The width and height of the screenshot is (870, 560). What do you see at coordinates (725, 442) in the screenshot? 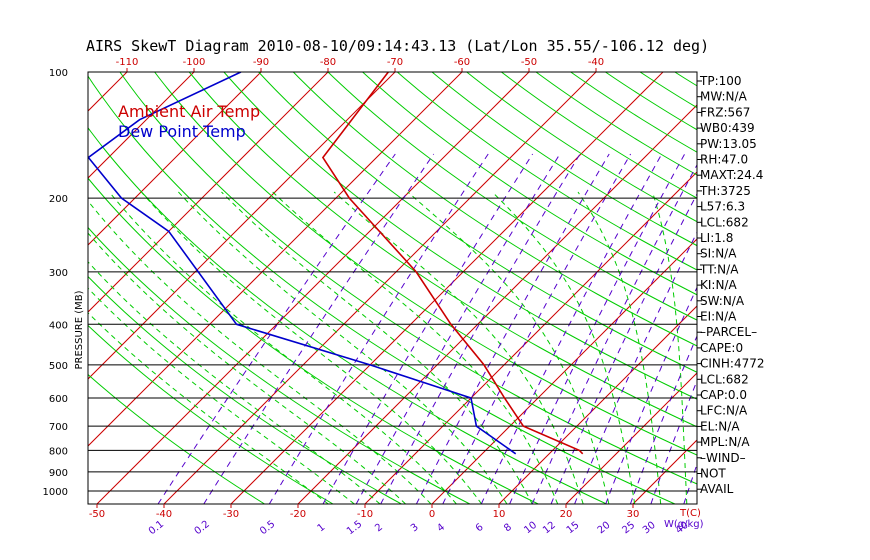
I see `stability-index-item: MPL:N/A` at bounding box center [725, 442].